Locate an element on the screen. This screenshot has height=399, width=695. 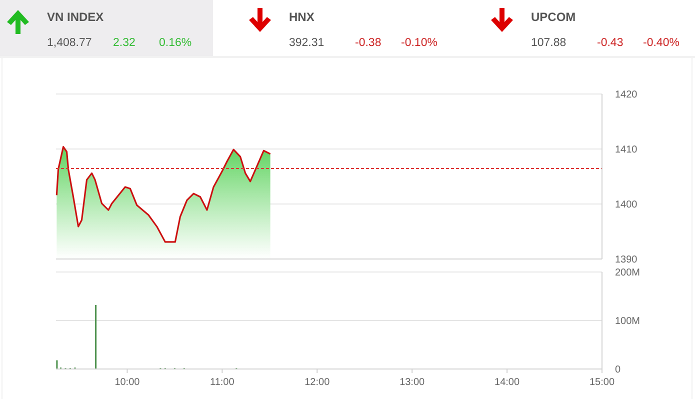
y-tick-label: 1400 is located at coordinates (626, 205).